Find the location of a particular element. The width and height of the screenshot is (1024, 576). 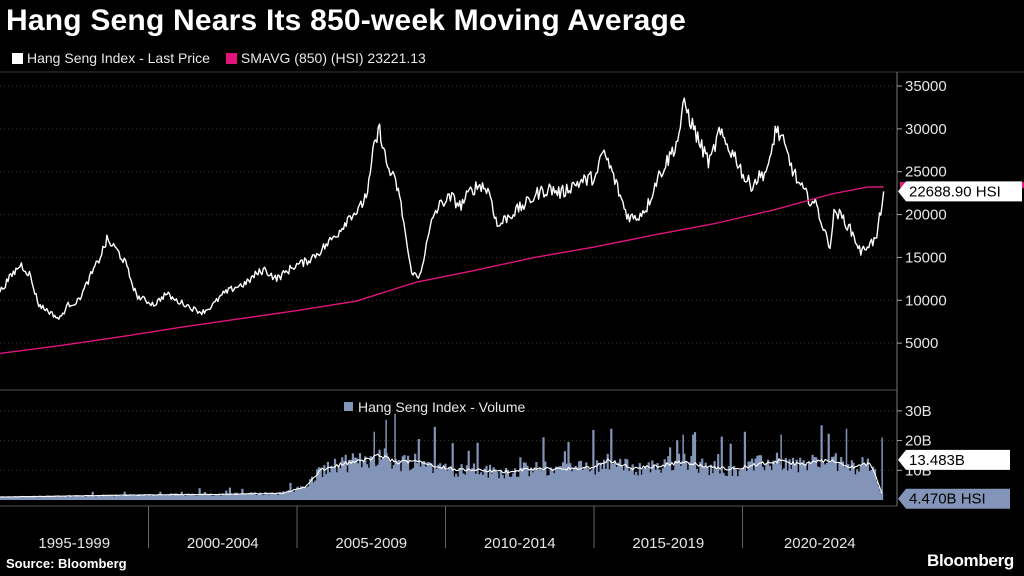

x-tick-label: 2010-2014 is located at coordinates (520, 543).